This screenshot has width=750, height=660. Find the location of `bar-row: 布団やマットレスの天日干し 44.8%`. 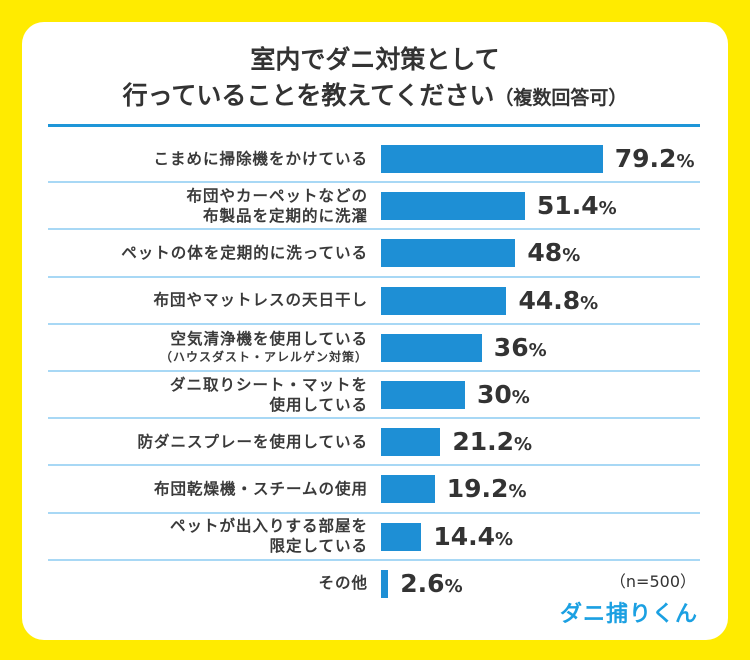

bar-row: 布団やマットレスの天日干し 44.8% is located at coordinates (374, 300).